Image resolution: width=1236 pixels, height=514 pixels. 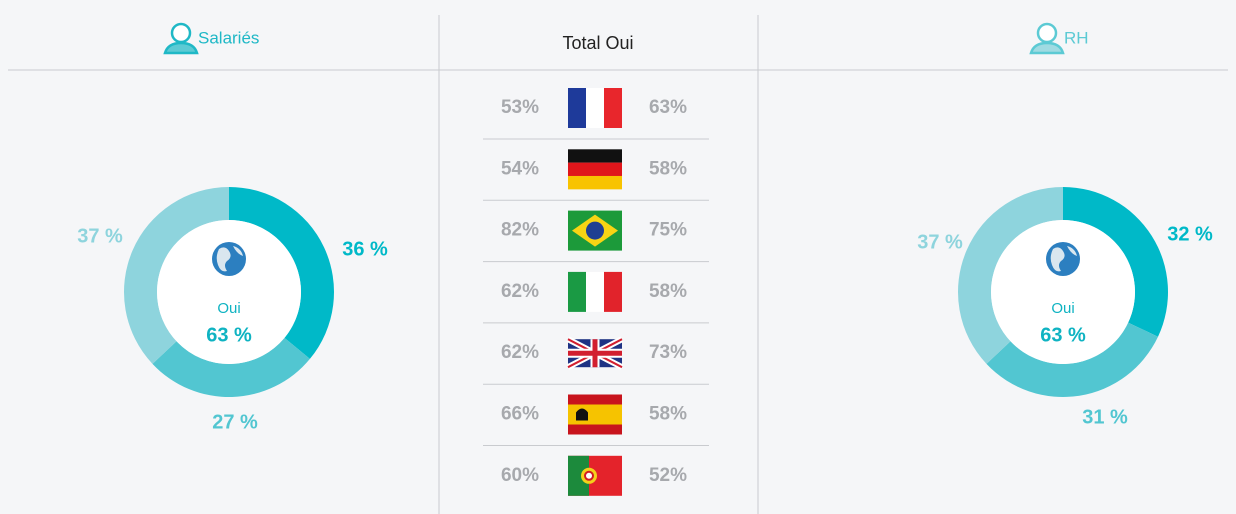 What do you see at coordinates (235, 422) in the screenshot?
I see `slice-label: 27 %` at bounding box center [235, 422].